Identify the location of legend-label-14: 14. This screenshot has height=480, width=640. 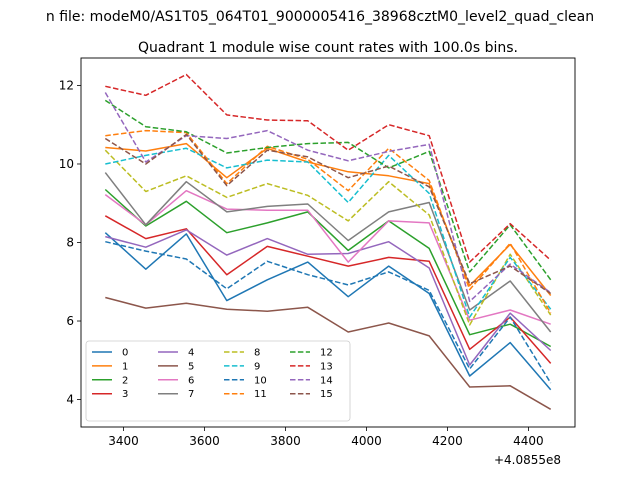
(326, 380).